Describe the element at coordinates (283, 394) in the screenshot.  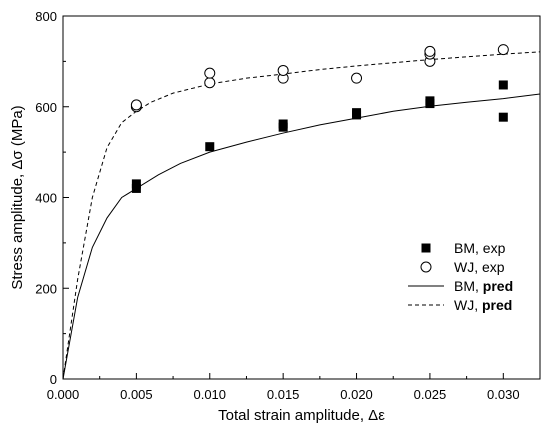
I see `x-tick-label: 0.015` at that location.